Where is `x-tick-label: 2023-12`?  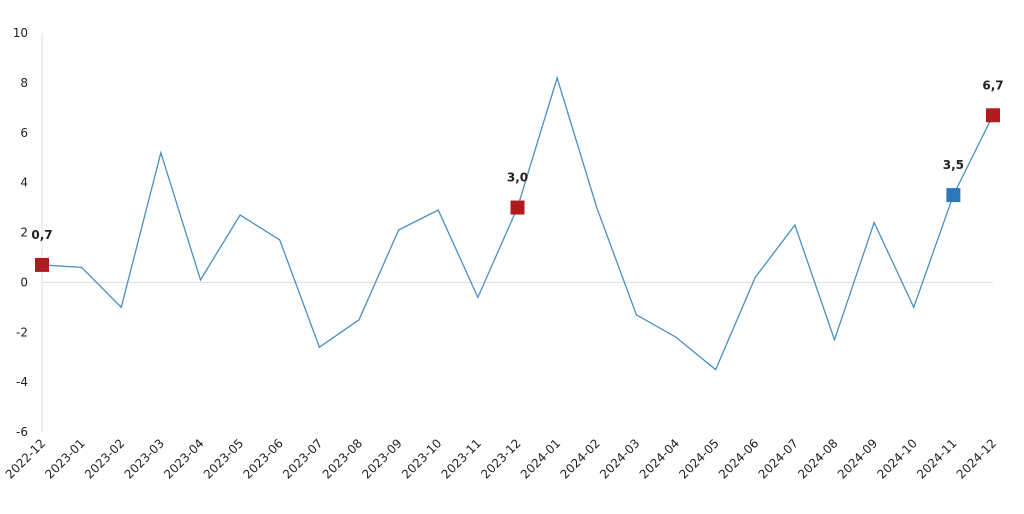
x-tick-label: 2023-12 is located at coordinates (500, 458).